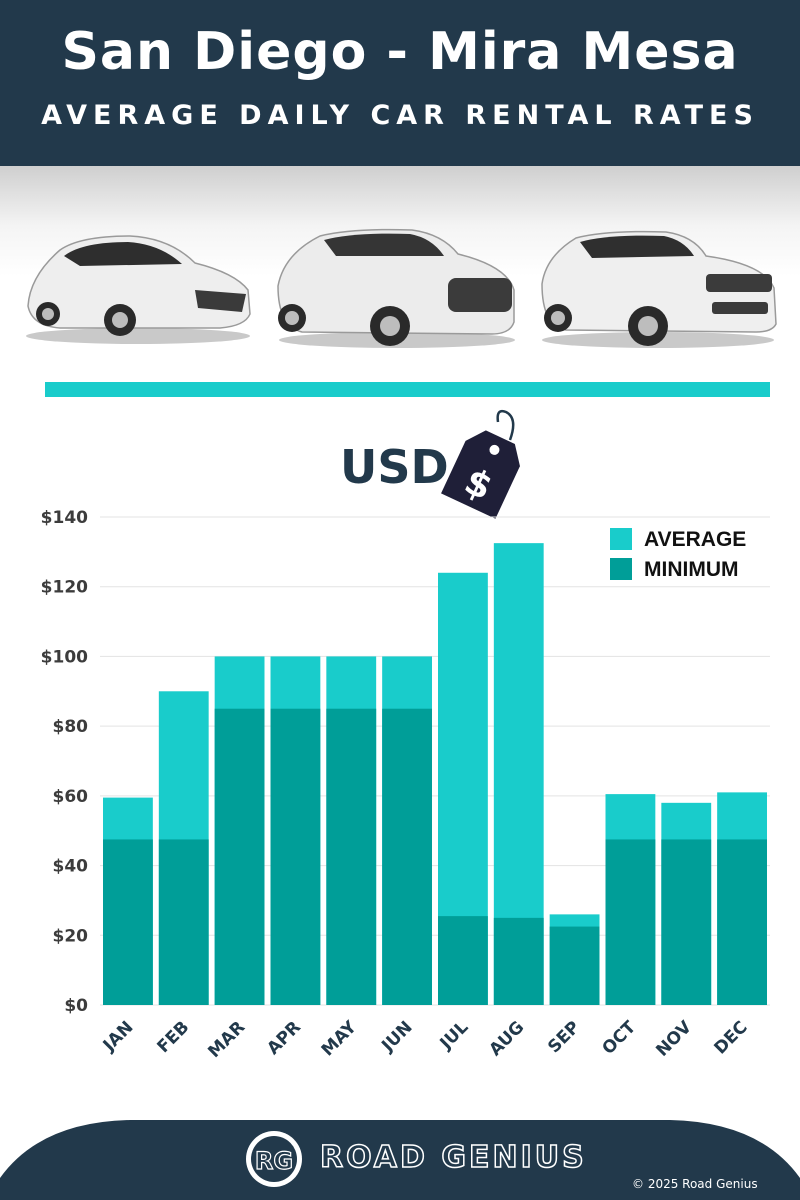 This screenshot has width=800, height=1200. Describe the element at coordinates (659, 289) in the screenshot. I see `luxury-suv-car-image` at that location.